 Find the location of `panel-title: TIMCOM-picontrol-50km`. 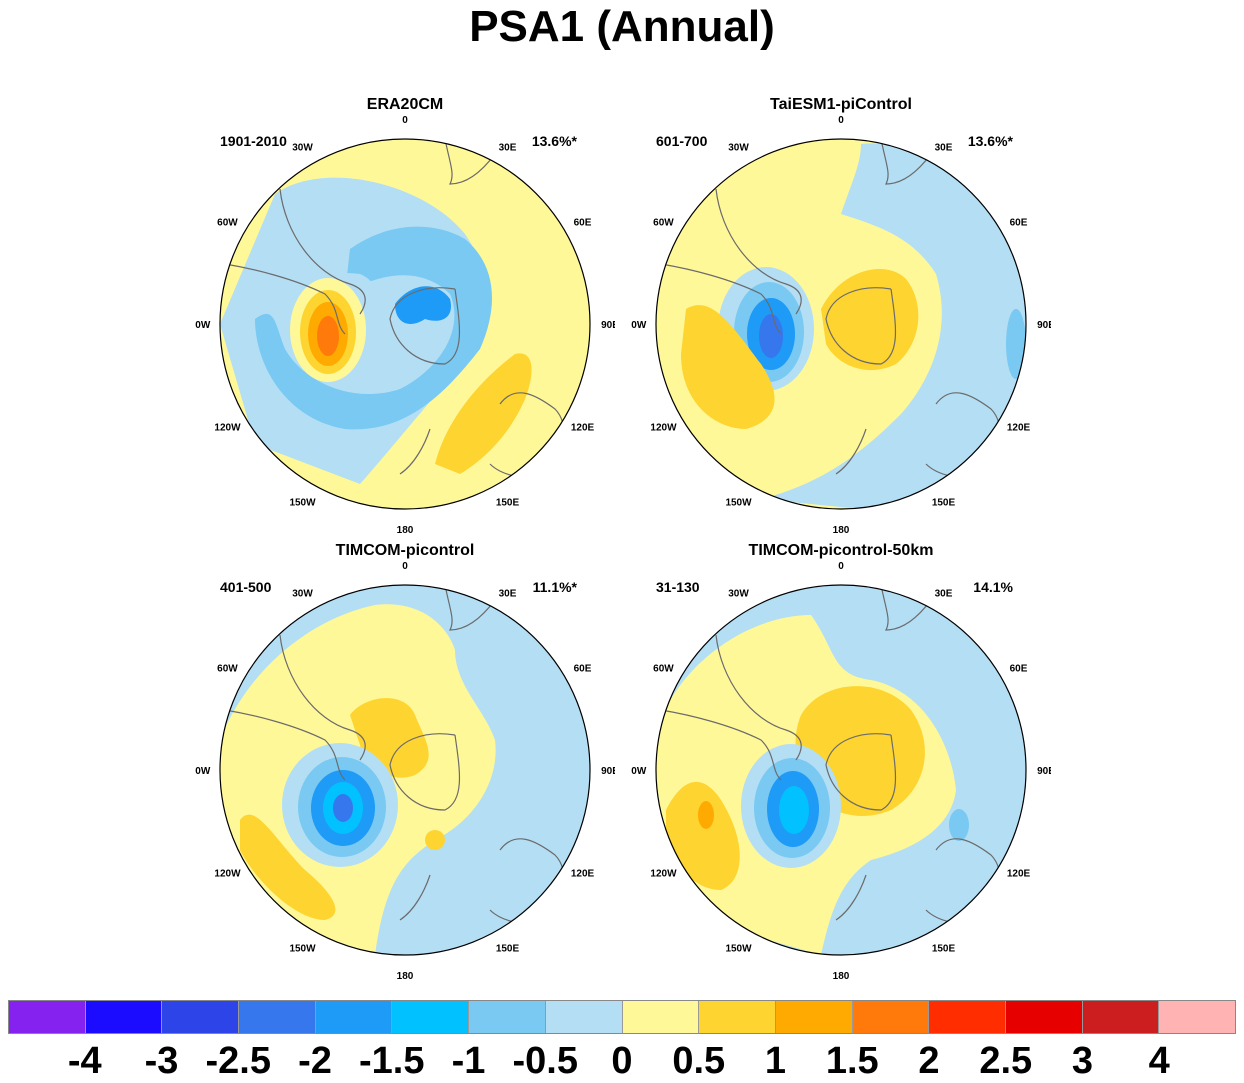

panel-title: TIMCOM-picontrol-50km is located at coordinates (841, 550).